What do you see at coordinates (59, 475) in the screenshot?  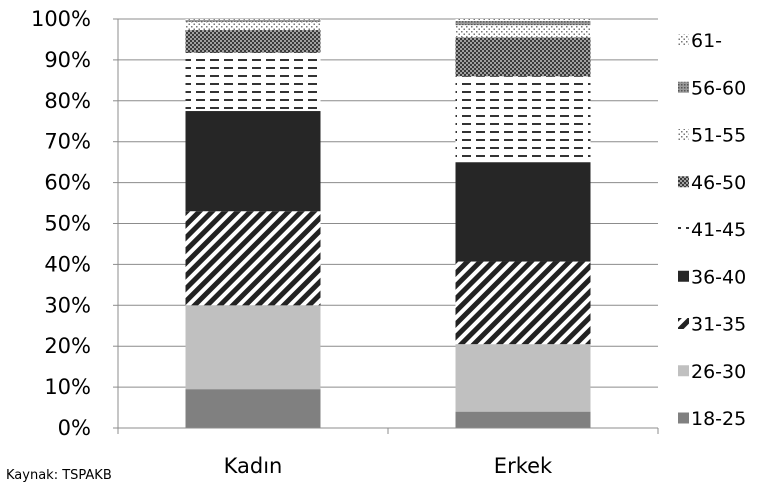 I see `source-note: Kaynak: TSPAKB` at bounding box center [59, 475].